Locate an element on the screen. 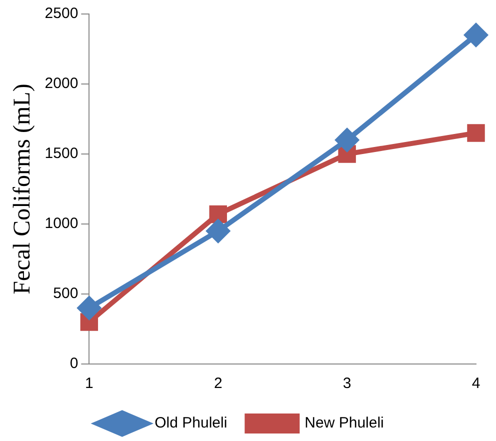 The height and width of the screenshot is (441, 496). y-tick-label: 500 is located at coordinates (65, 293).